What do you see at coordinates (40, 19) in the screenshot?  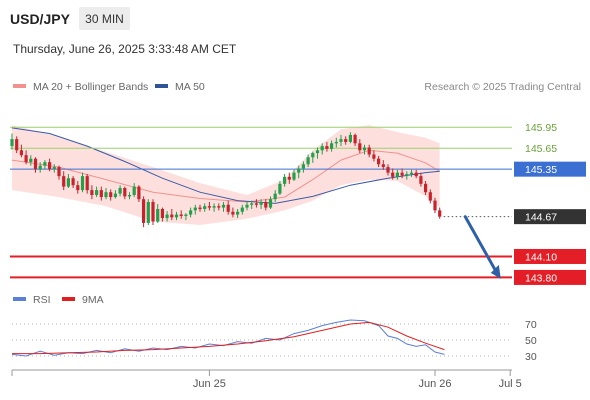 I see `symbol-title: USD/JPY` at bounding box center [40, 19].